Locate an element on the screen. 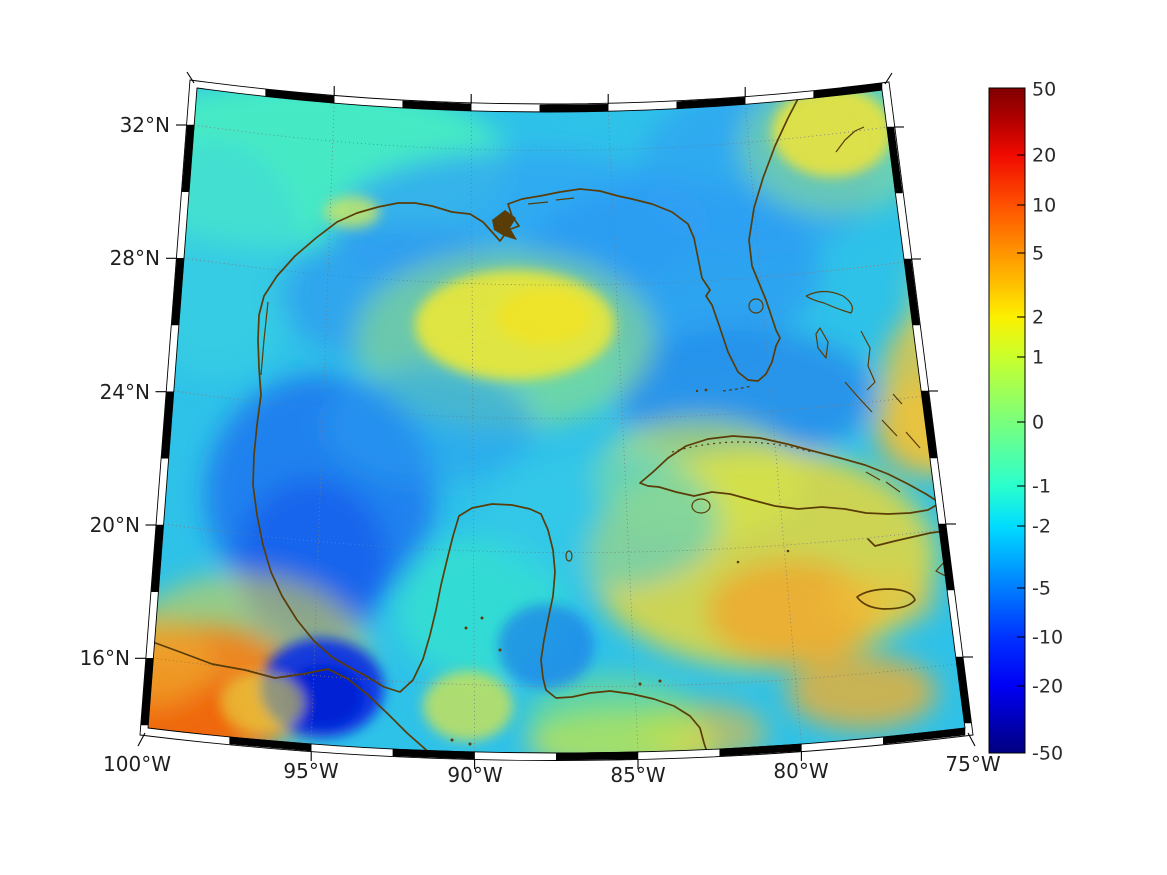 This screenshot has width=1167, height=875. coast-pacific-mexico is located at coordinates (291, 696).